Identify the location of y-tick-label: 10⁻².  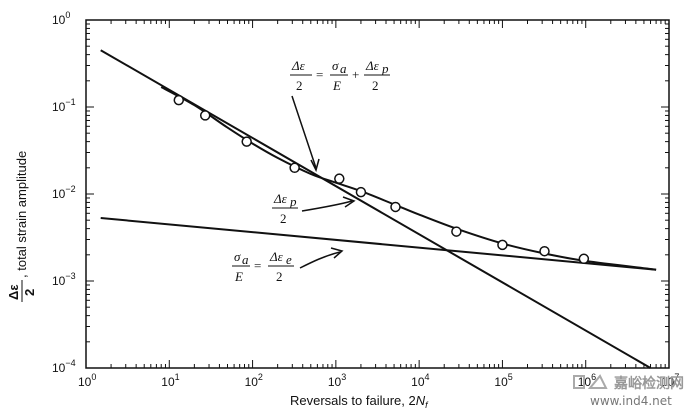
(64, 192).